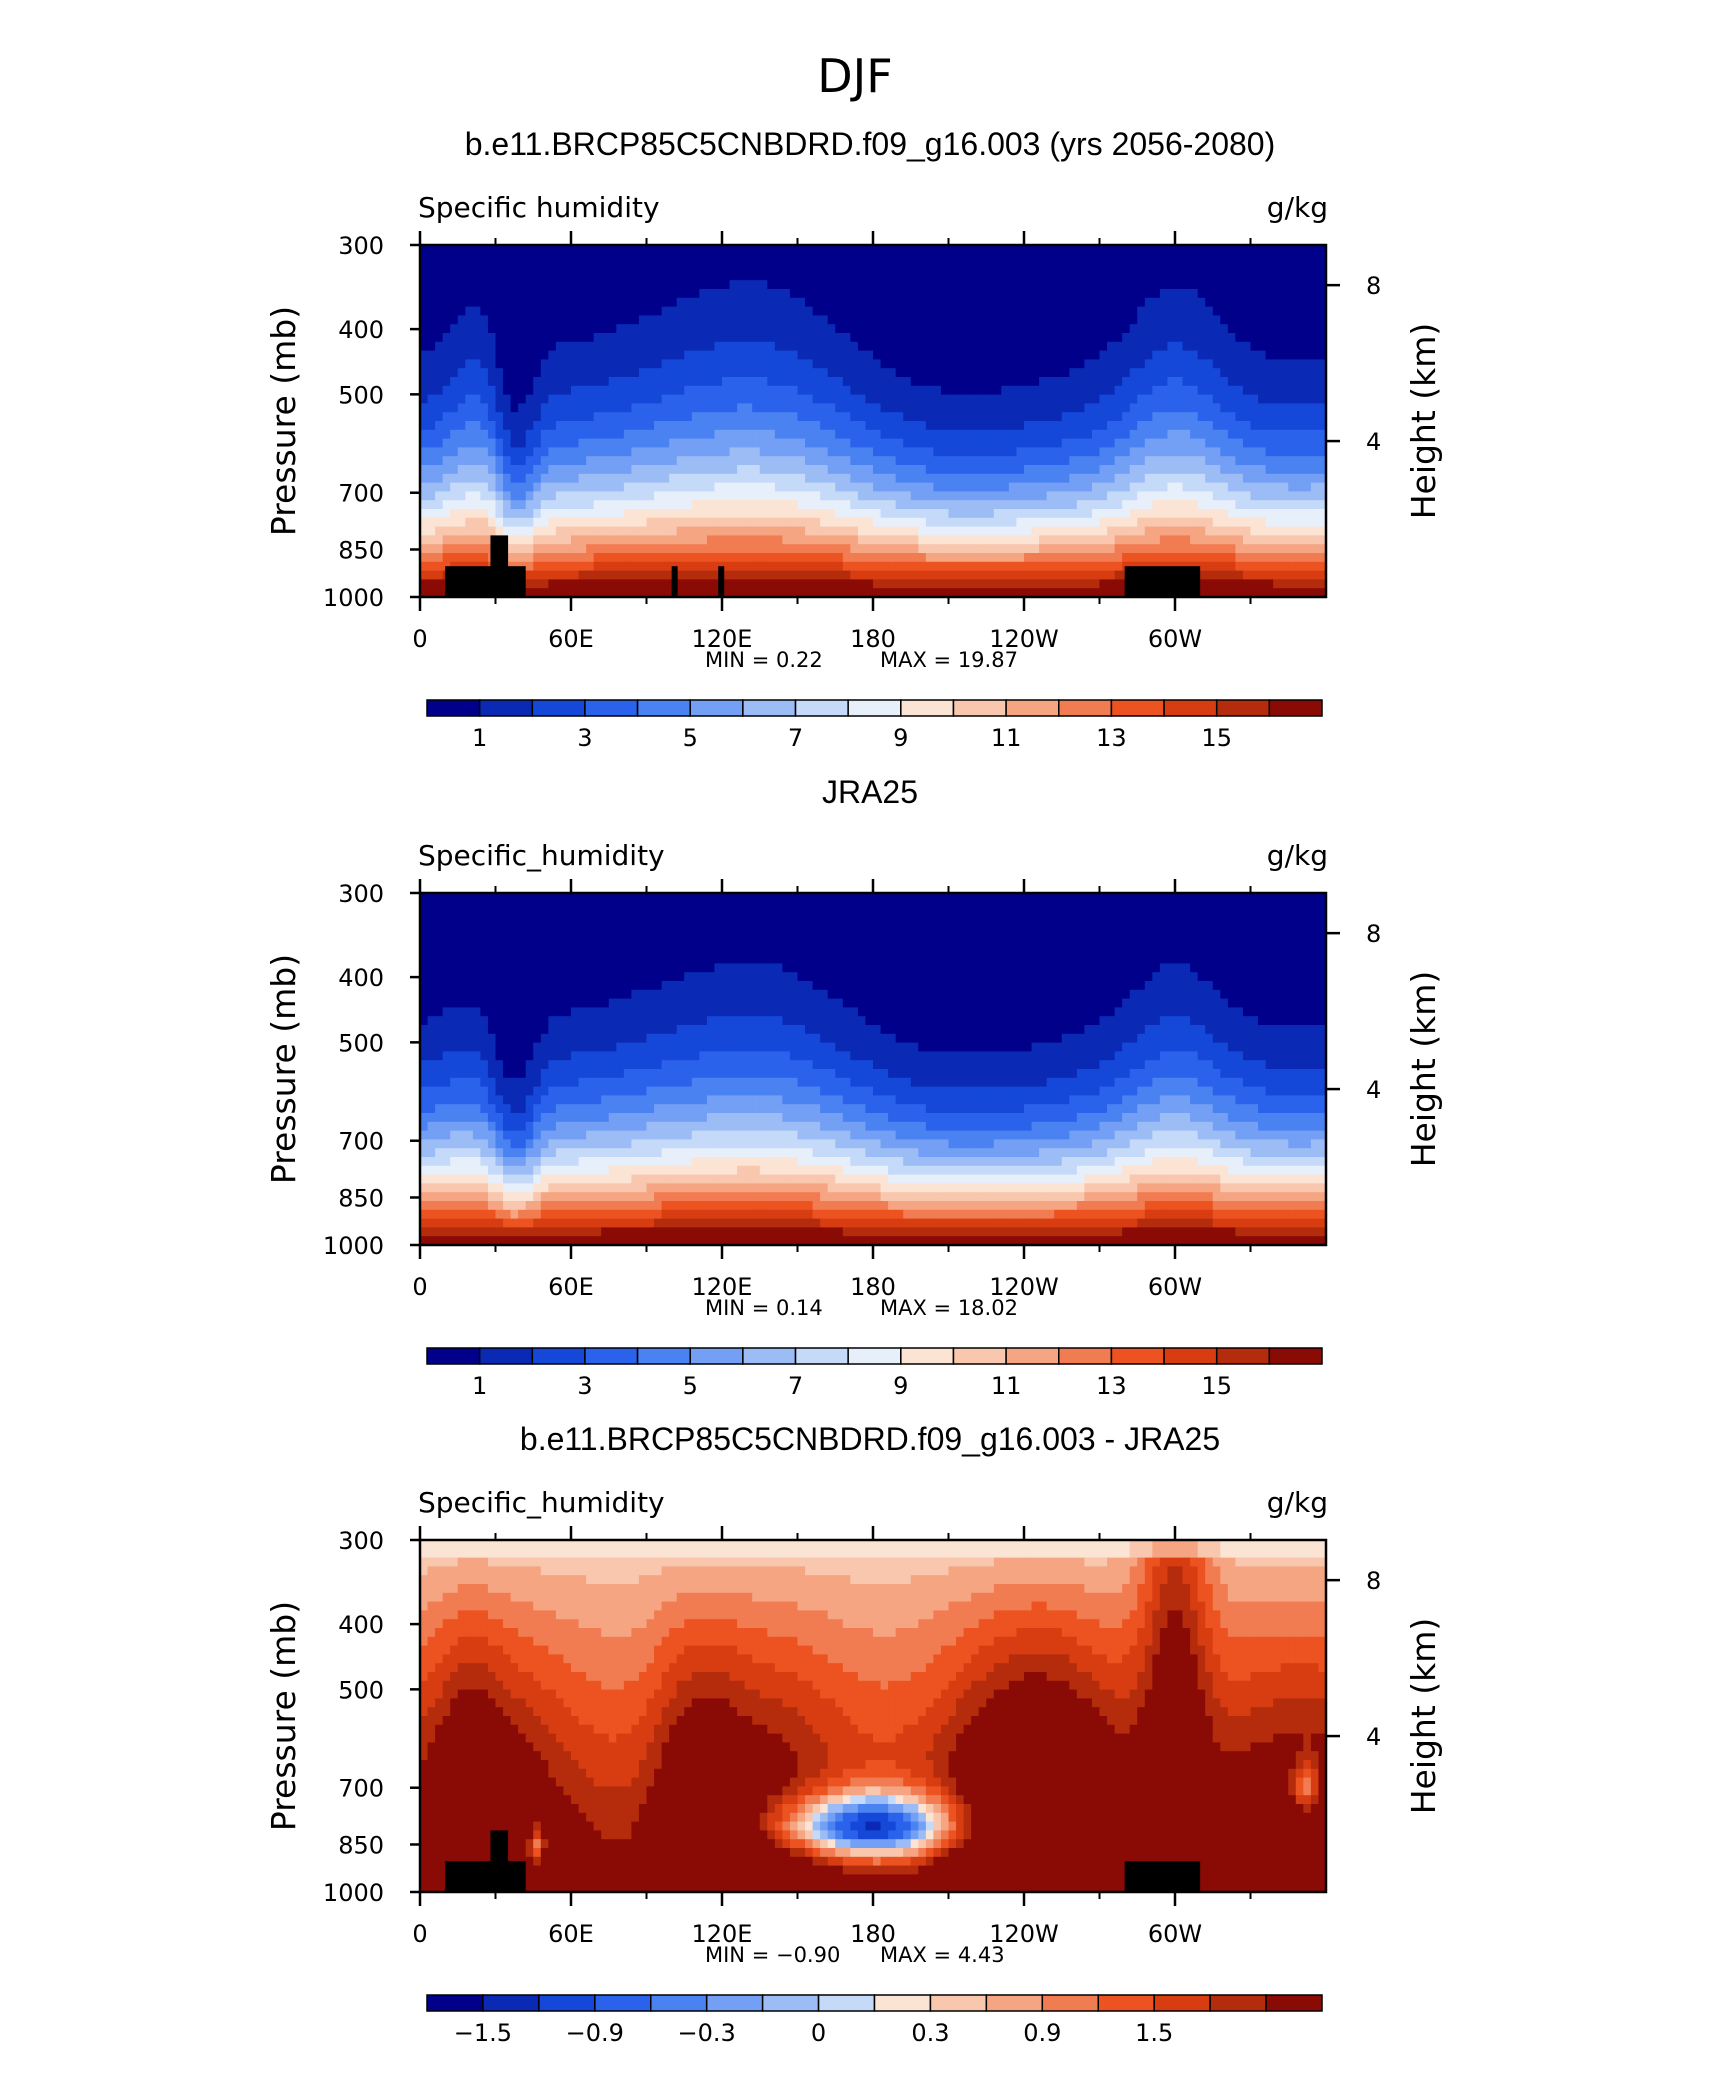  What do you see at coordinates (419, 639) in the screenshot?
I see `x-tick-label: 0` at bounding box center [419, 639].